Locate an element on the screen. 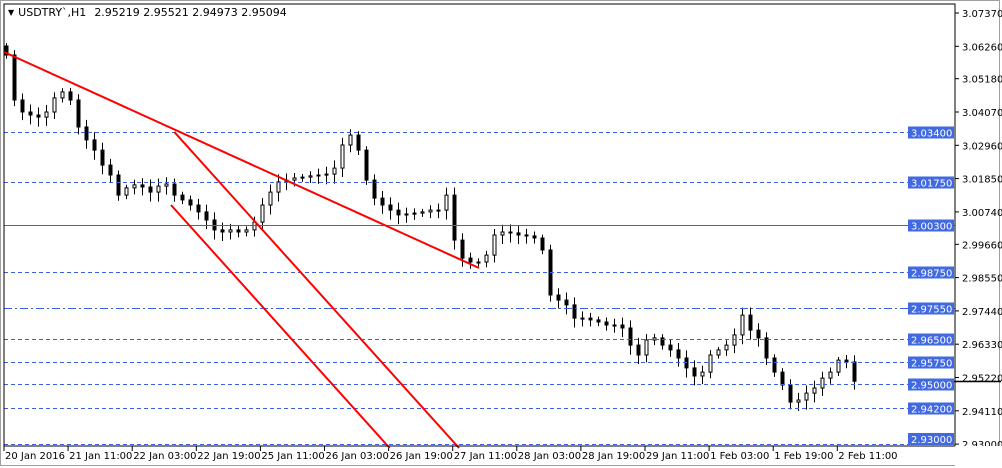  y-tick-label: 2.99660 is located at coordinates (982, 245).